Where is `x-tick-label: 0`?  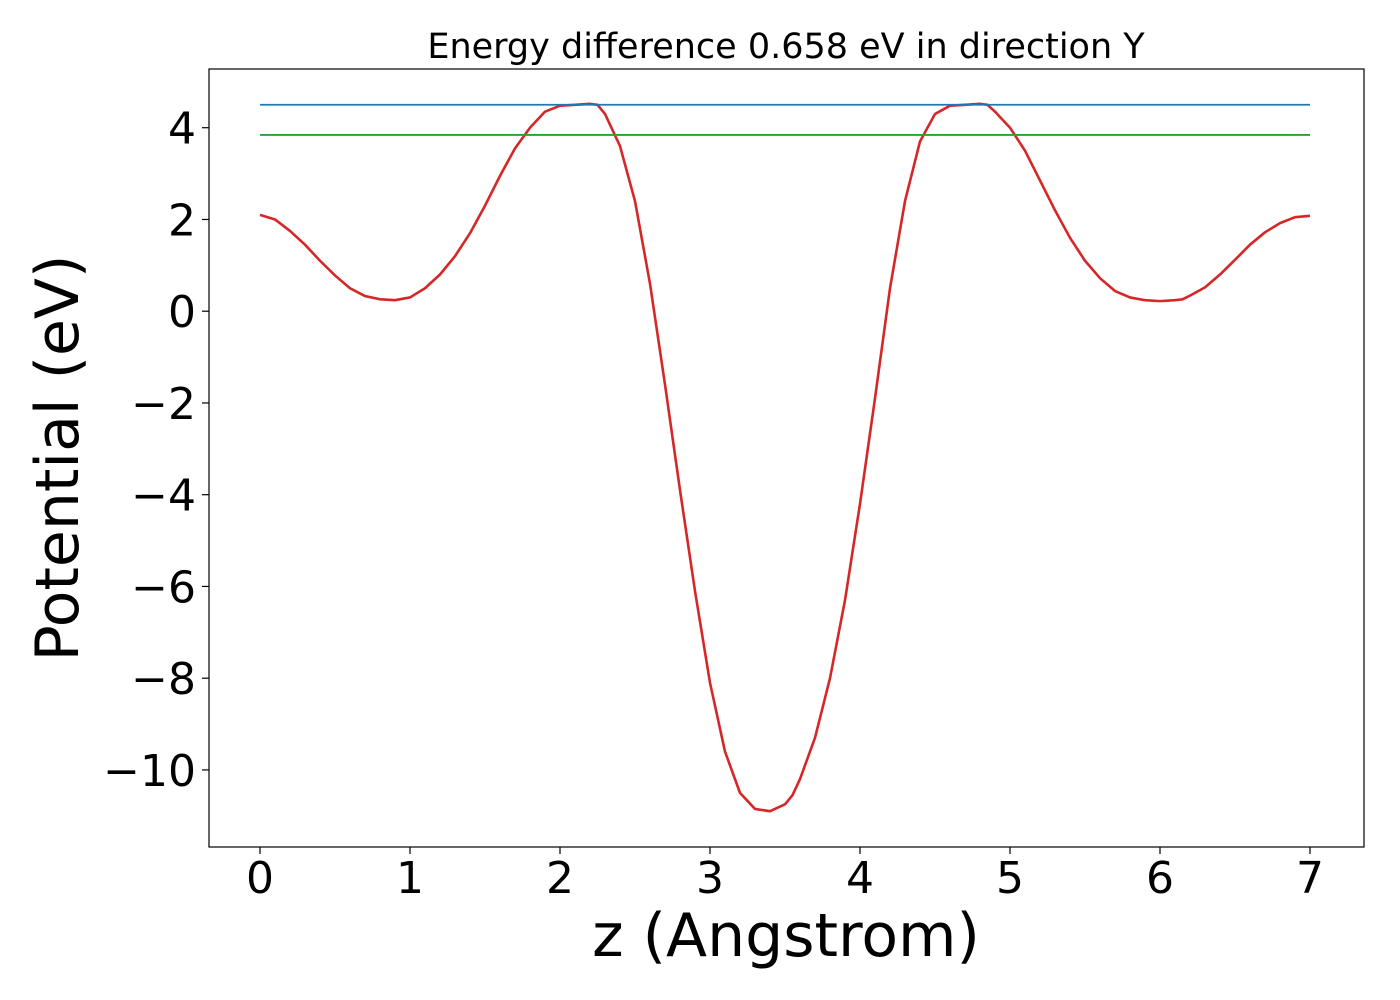 x-tick-label: 0 is located at coordinates (260, 878).